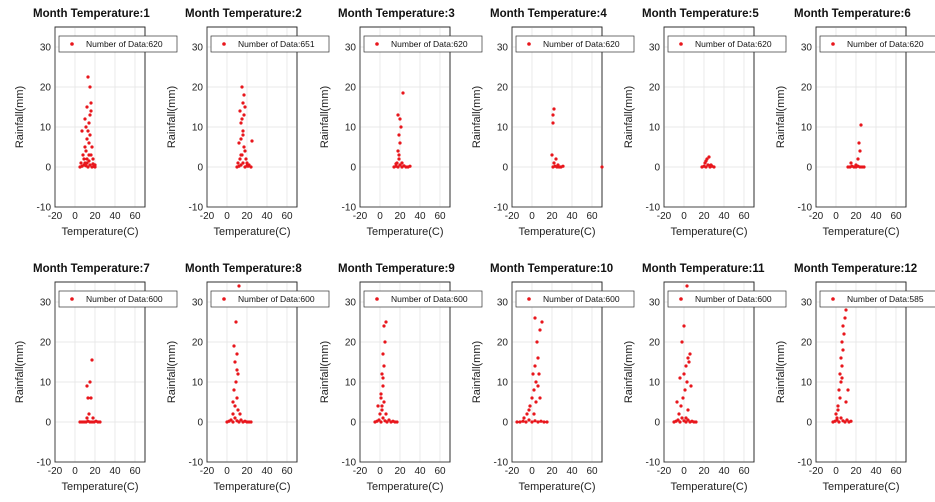 The image size is (935, 502). What do you see at coordinates (91, 14) in the screenshot?
I see `chart-title: Month Temperature:1` at bounding box center [91, 14].